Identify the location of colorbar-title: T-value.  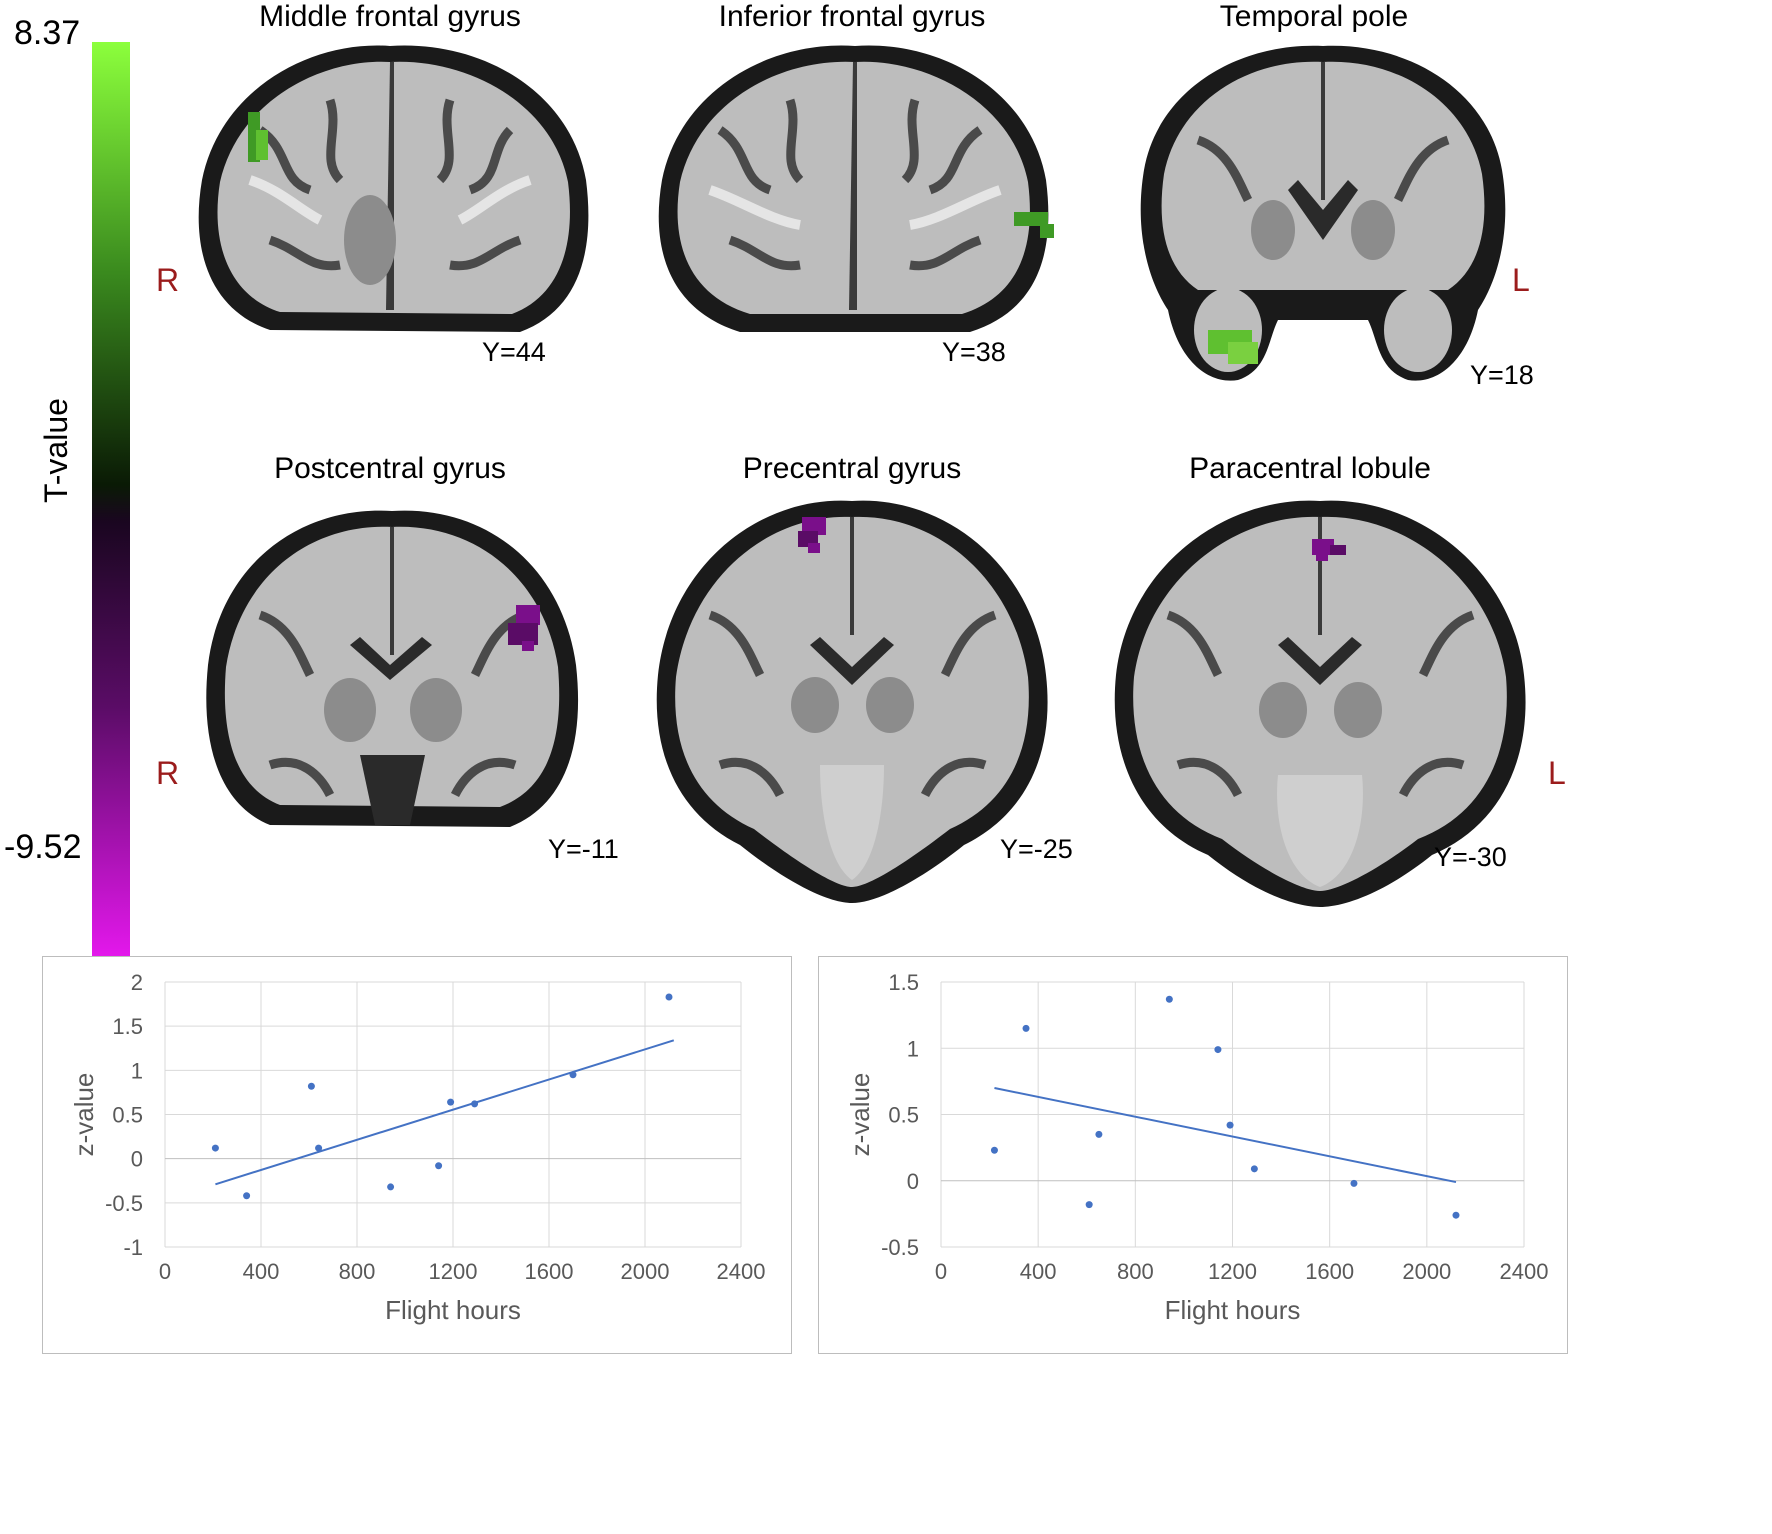
(56, 450).